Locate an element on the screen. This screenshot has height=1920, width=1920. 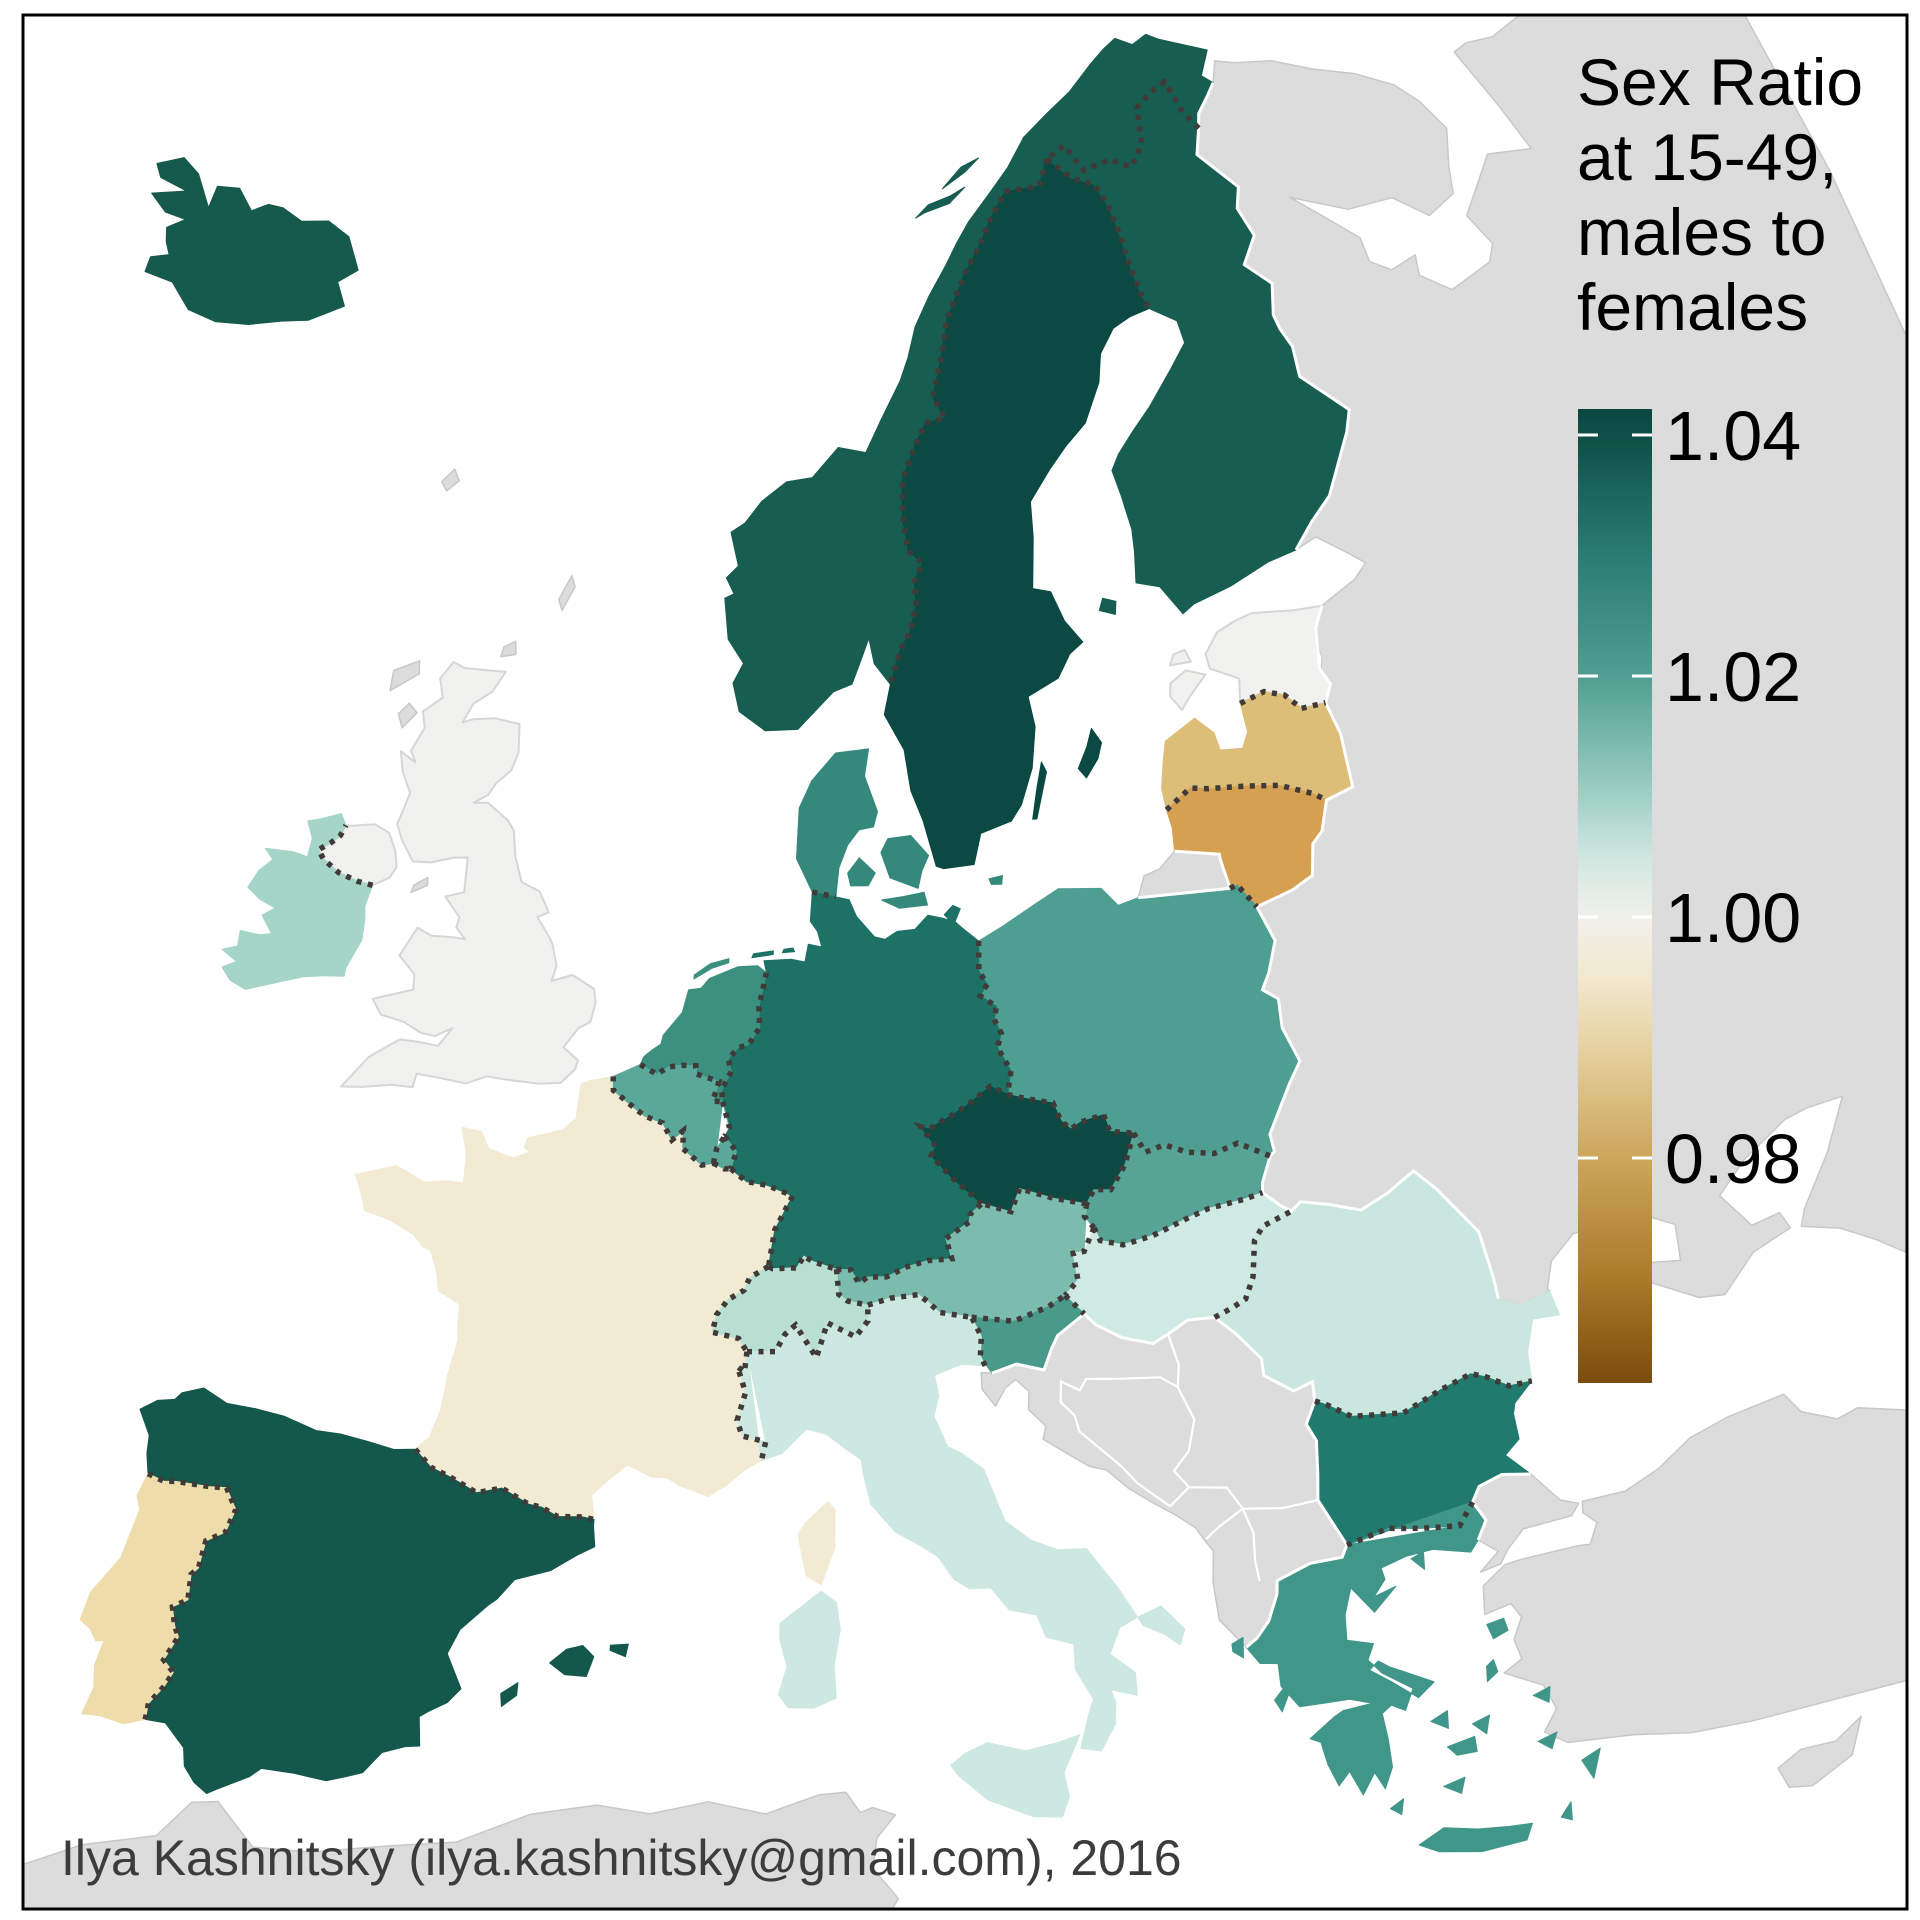
svg-text: 1.02 is located at coordinates (1733, 677).